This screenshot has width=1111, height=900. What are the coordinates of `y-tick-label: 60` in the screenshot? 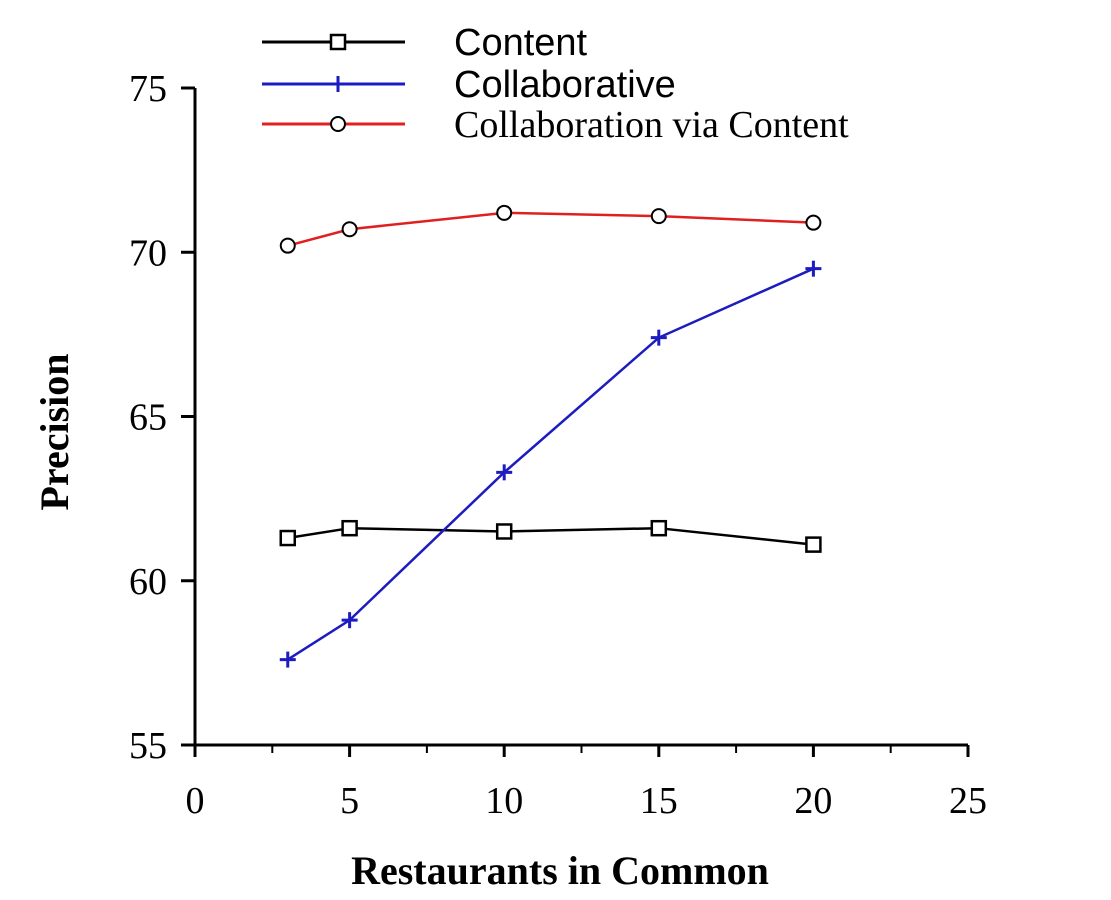 It's located at (148, 582).